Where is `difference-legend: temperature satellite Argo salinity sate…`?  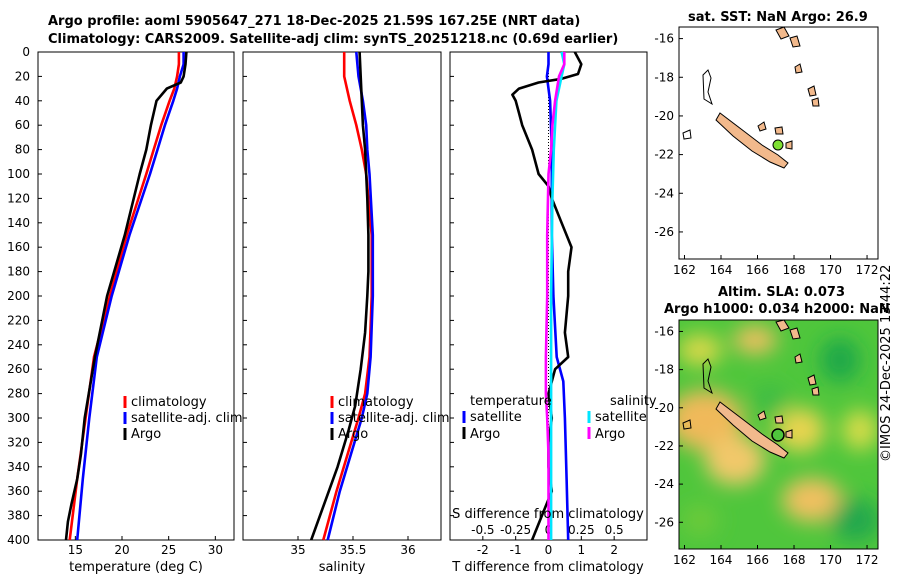
difference-legend: temperature satellite Argo salinity sate… is located at coordinates (559, 418).